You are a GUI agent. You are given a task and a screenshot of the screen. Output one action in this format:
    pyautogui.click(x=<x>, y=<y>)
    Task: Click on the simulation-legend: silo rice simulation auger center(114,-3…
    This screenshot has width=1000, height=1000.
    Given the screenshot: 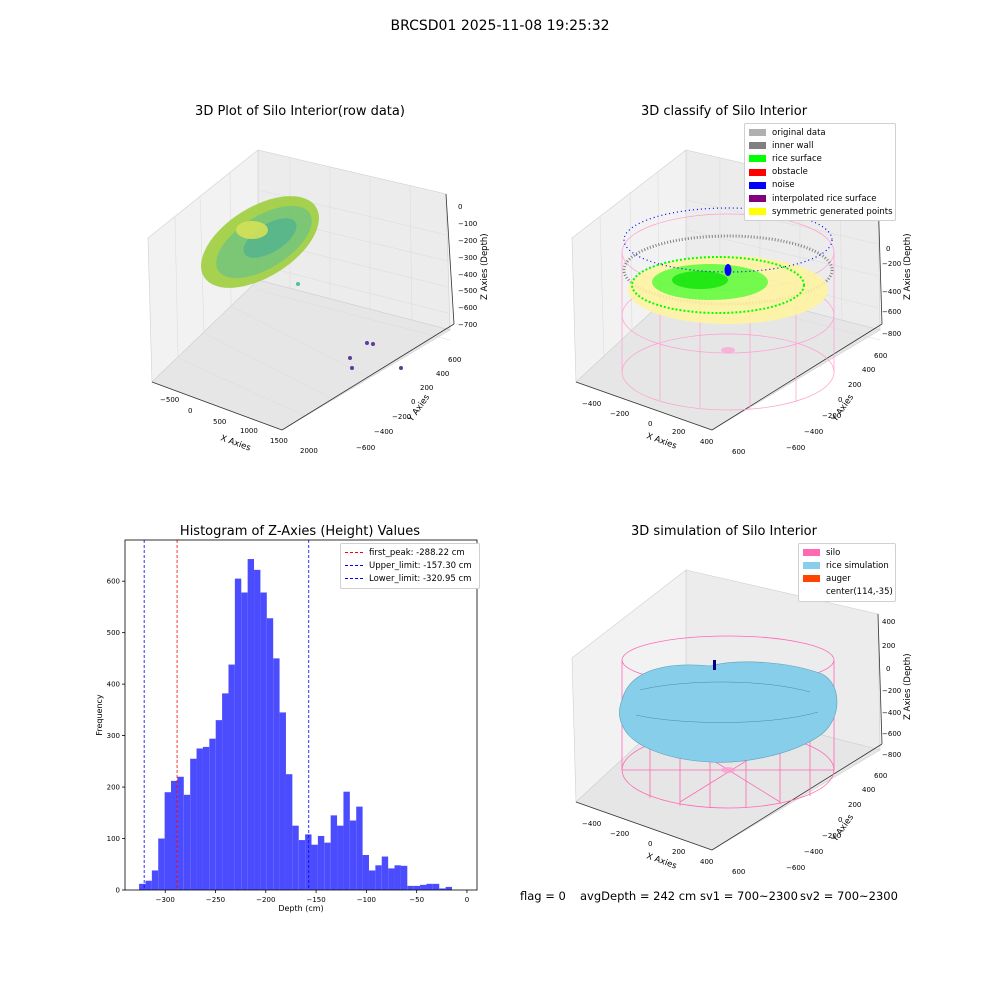 What is the action you would take?
    pyautogui.click(x=847, y=572)
    